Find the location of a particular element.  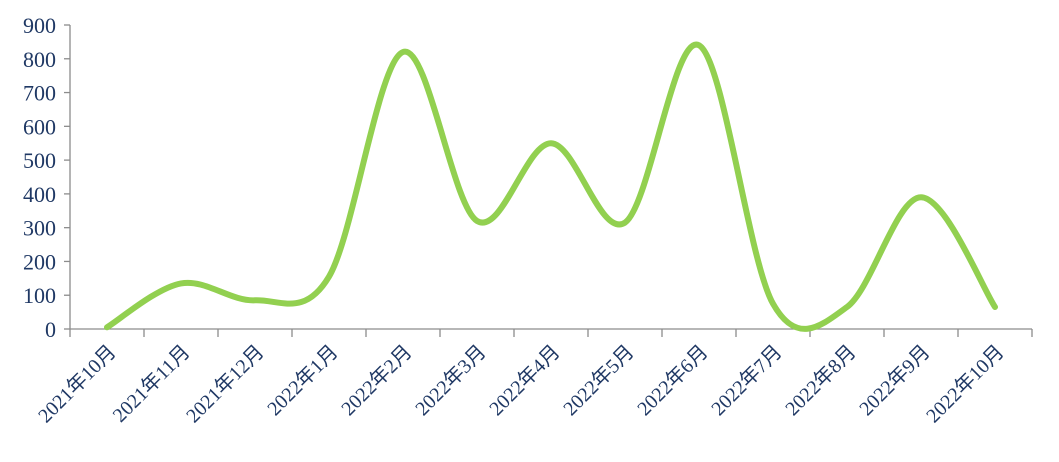

x-tick-label: 2022年2月 is located at coordinates (377, 380).